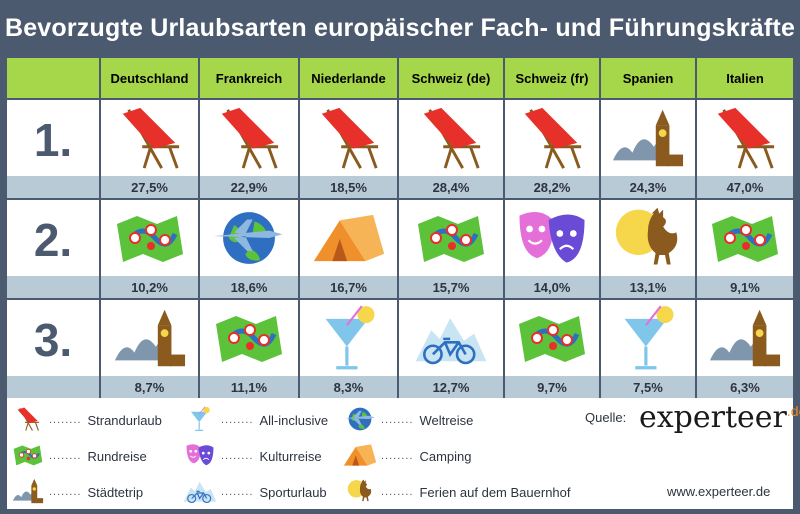 Image resolution: width=800 pixels, height=514 pixels. Describe the element at coordinates (348, 78) in the screenshot. I see `column-header: Niederlande` at that location.